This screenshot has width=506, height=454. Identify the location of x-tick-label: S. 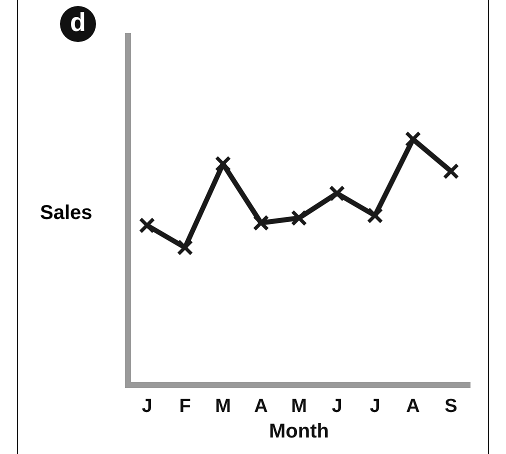
(451, 406).